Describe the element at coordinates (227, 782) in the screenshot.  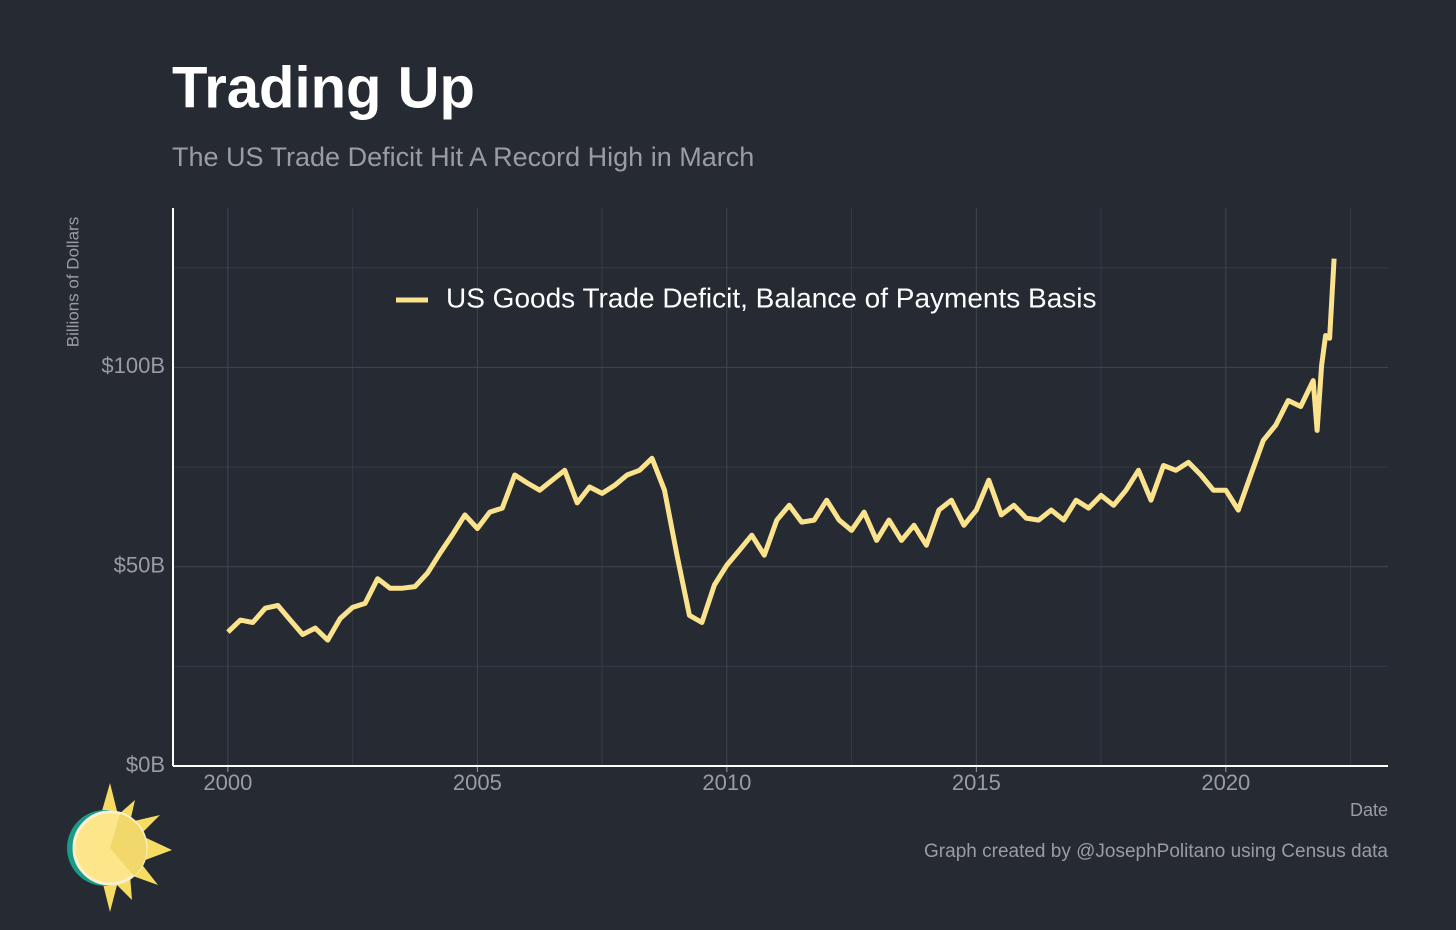
I see `x-tick-label: 2000` at that location.